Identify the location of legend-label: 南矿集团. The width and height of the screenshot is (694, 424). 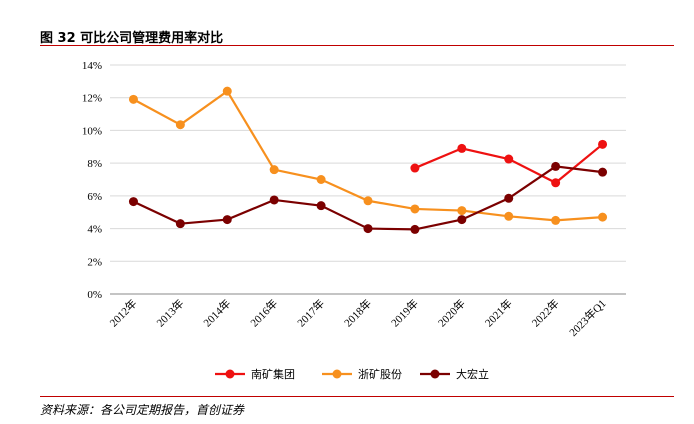
(273, 374).